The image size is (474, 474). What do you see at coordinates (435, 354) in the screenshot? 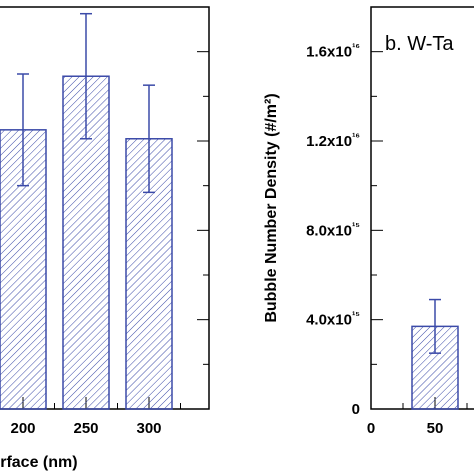
I see `right-bars` at bounding box center [435, 354].